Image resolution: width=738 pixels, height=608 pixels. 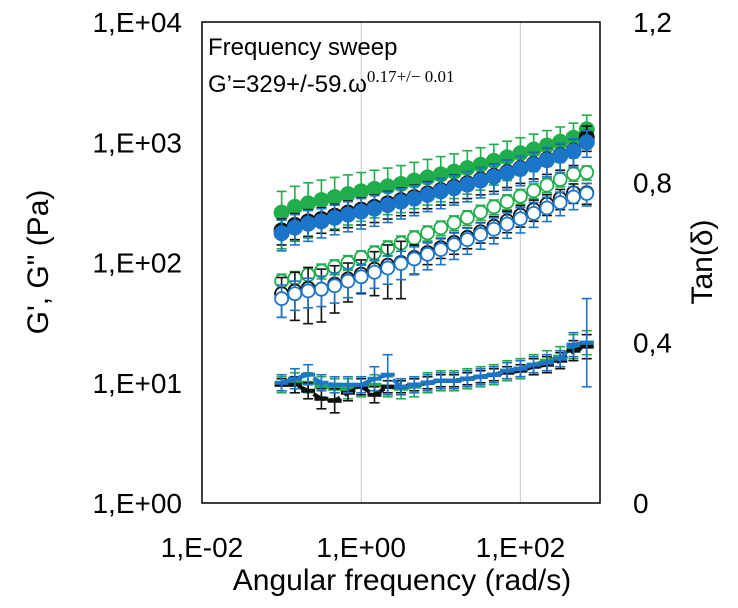 I want to click on x-tick-label: 1,E-02, so click(x=202, y=547).